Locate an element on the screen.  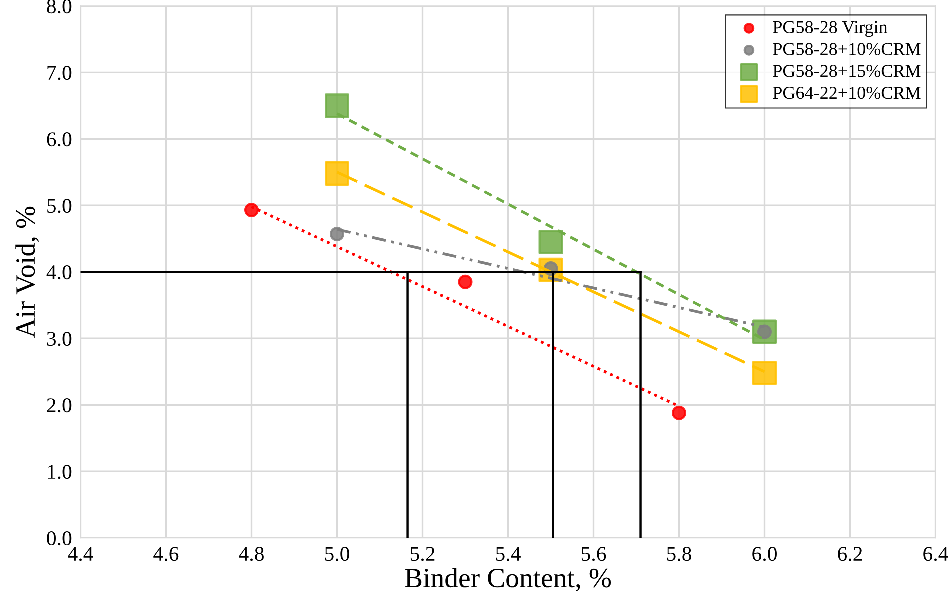
x-tick-label: 5.4 is located at coordinates (508, 554).